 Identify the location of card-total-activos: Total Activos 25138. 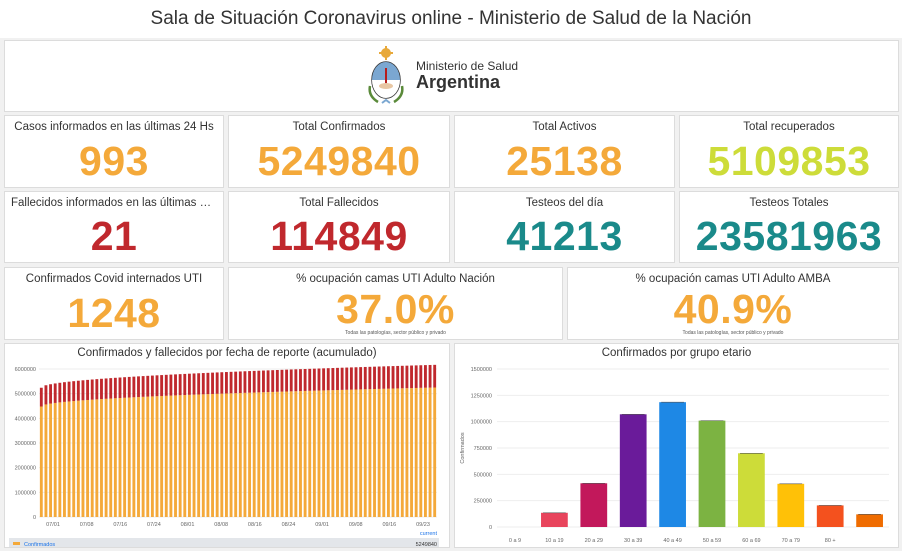
(564, 151).